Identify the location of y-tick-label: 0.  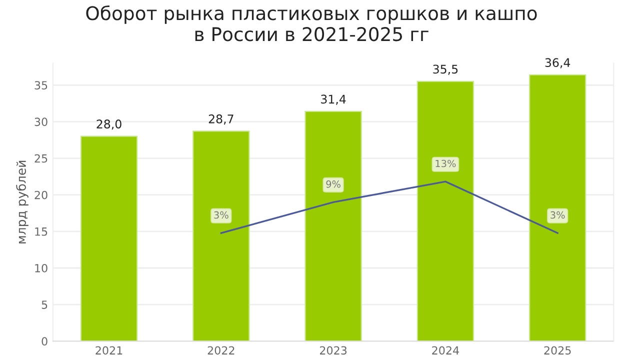
(45, 341).